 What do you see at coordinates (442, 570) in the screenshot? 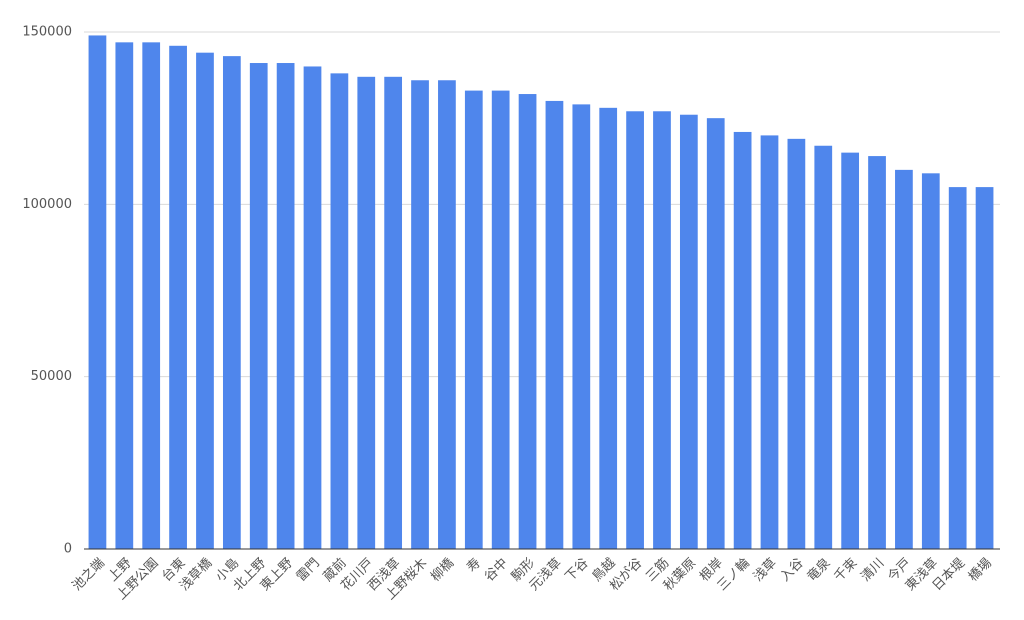
I see `x-tick-label: 柳橋` at bounding box center [442, 570].